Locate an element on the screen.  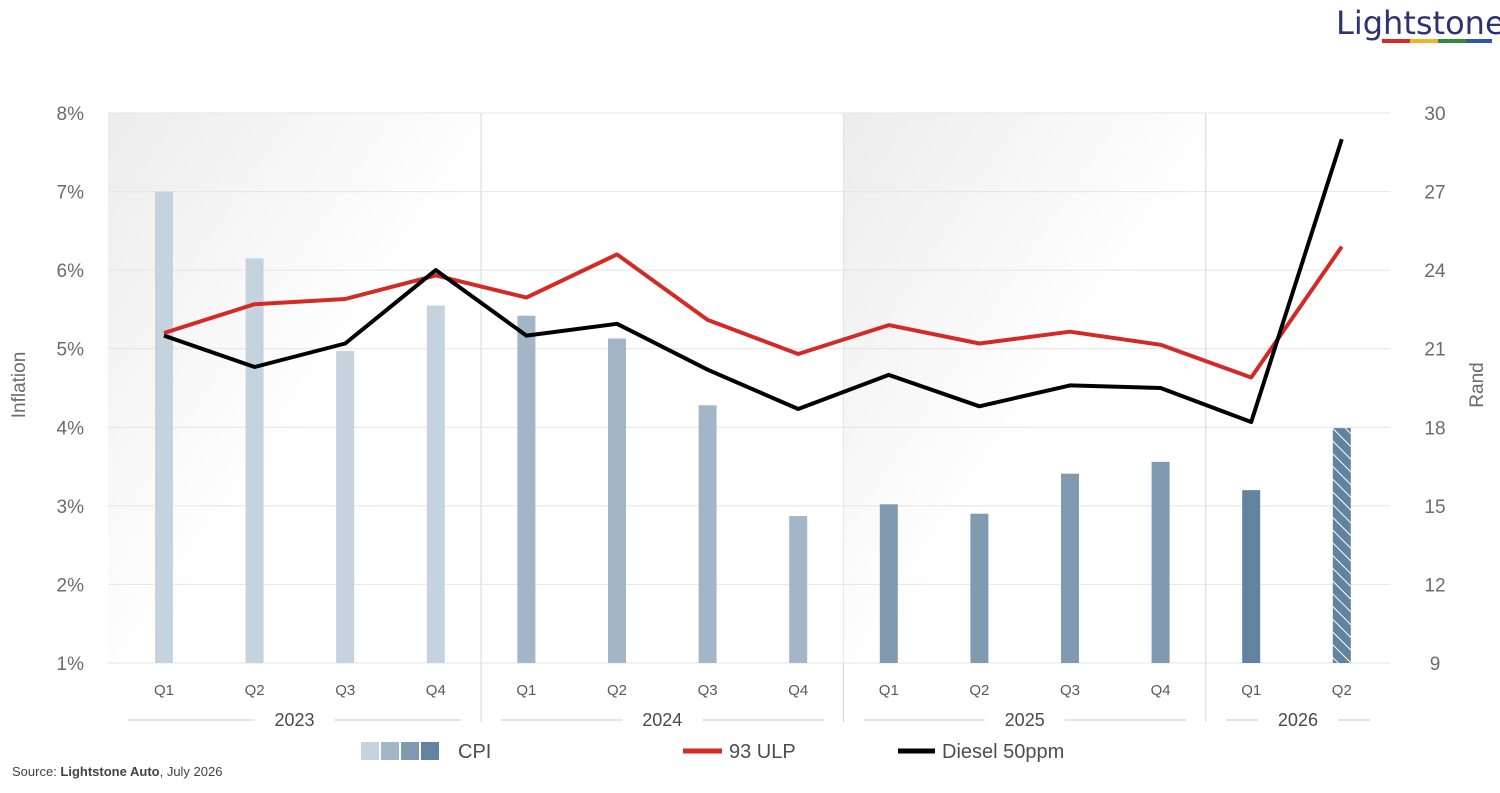
y-axis-left: 8% 7% 6% 5% 4% 3% 2% 1% is located at coordinates (71, 389).